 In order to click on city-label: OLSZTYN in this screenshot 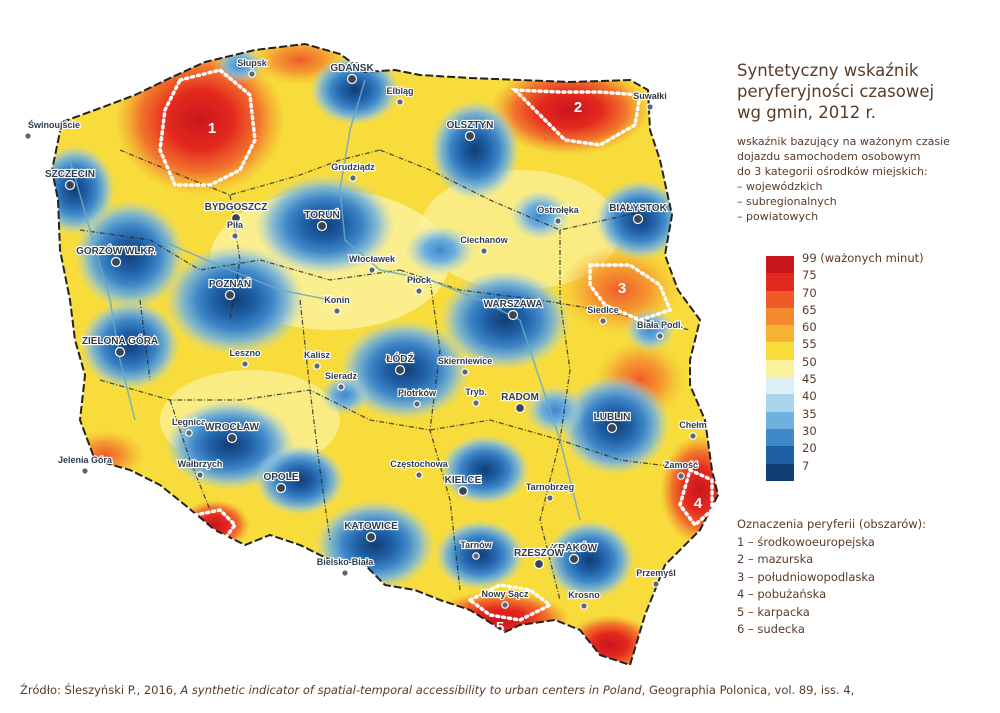, I will do `click(470, 125)`.